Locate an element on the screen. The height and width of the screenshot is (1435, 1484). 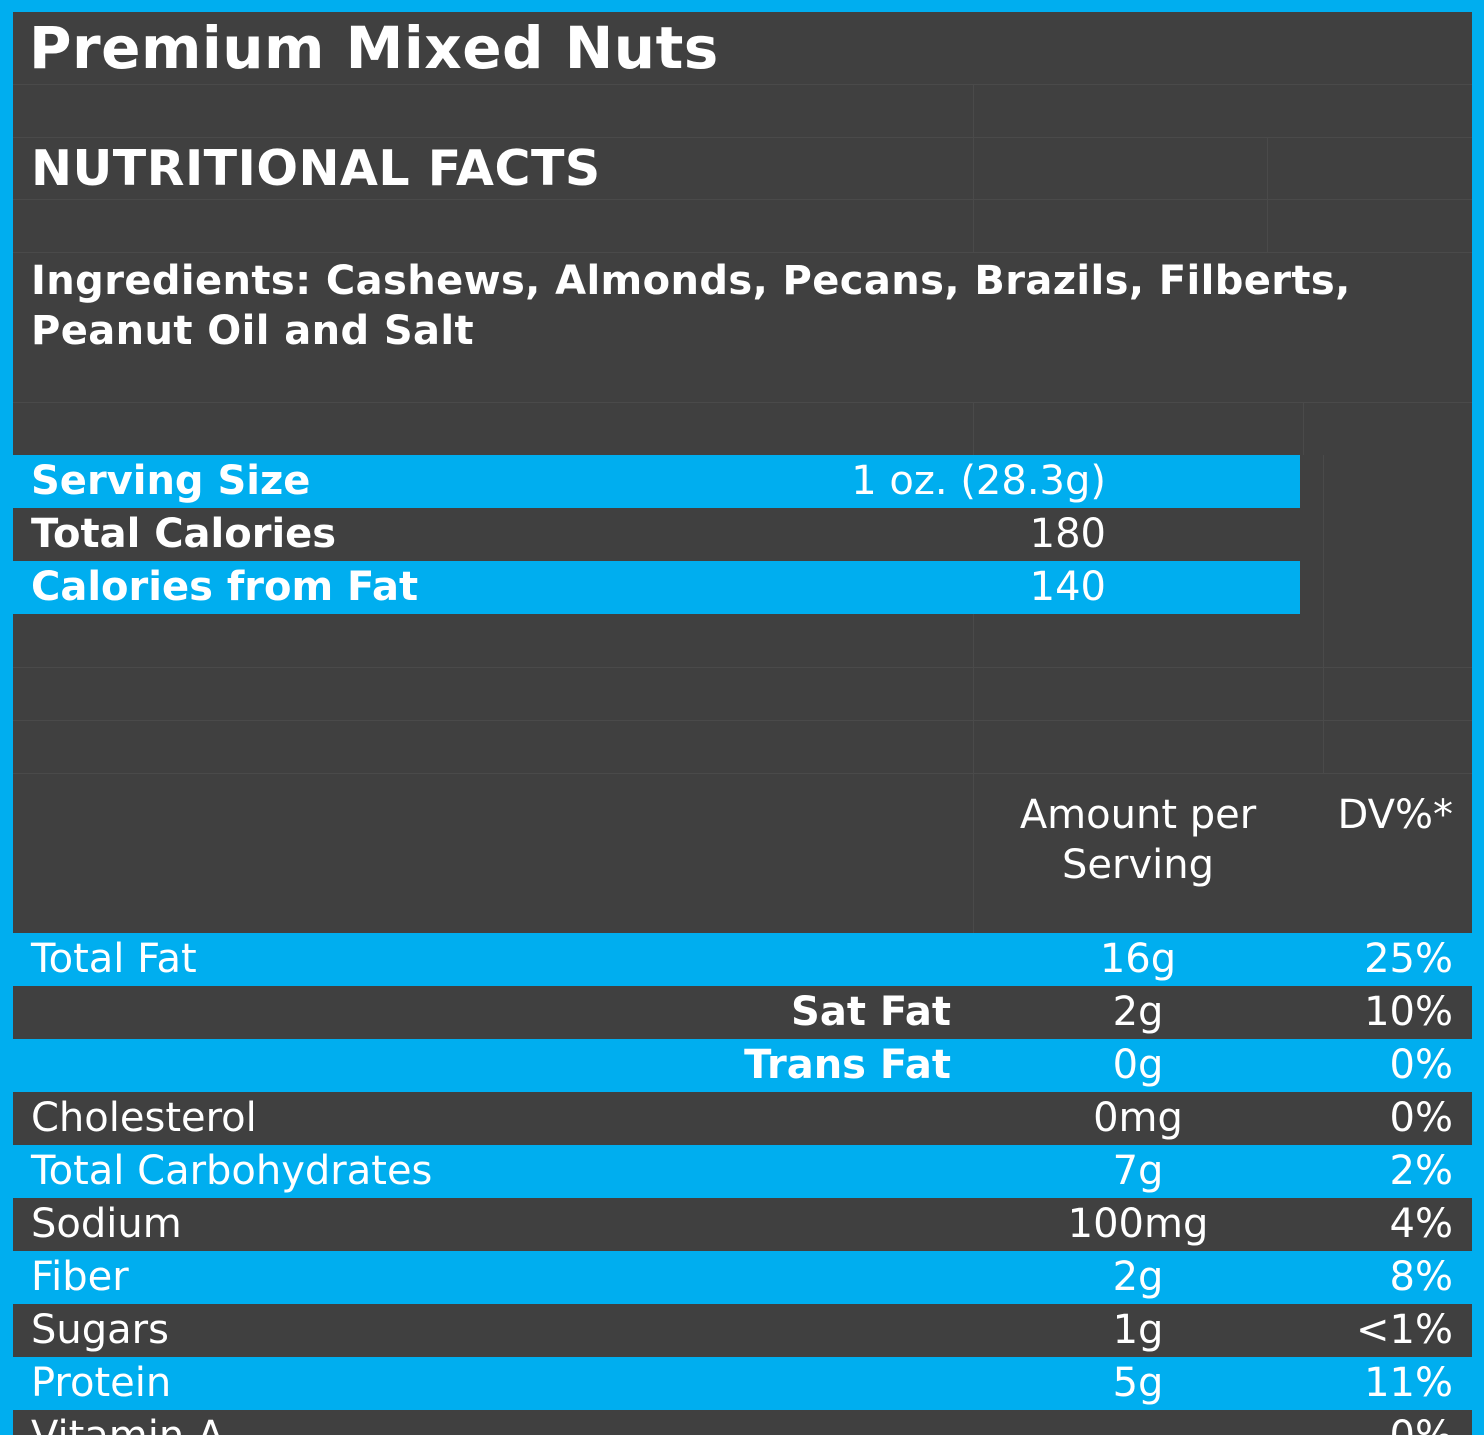
summary-row-serving-size: Serving Size 1 oz. (28.3g) is located at coordinates (656, 481).